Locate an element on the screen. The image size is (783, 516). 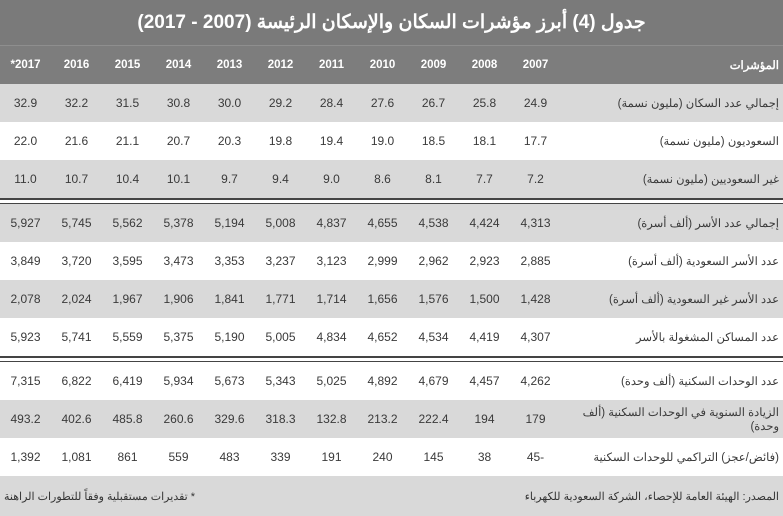
table-cell: 5,559 is located at coordinates (127, 337).